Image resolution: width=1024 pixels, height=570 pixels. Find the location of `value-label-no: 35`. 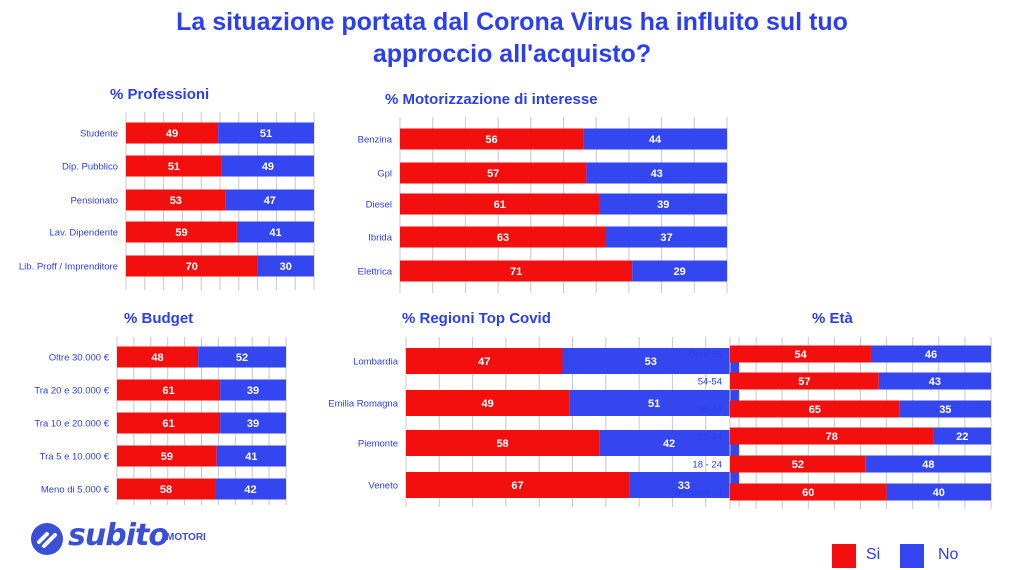

value-label-no: 35 is located at coordinates (945, 410).